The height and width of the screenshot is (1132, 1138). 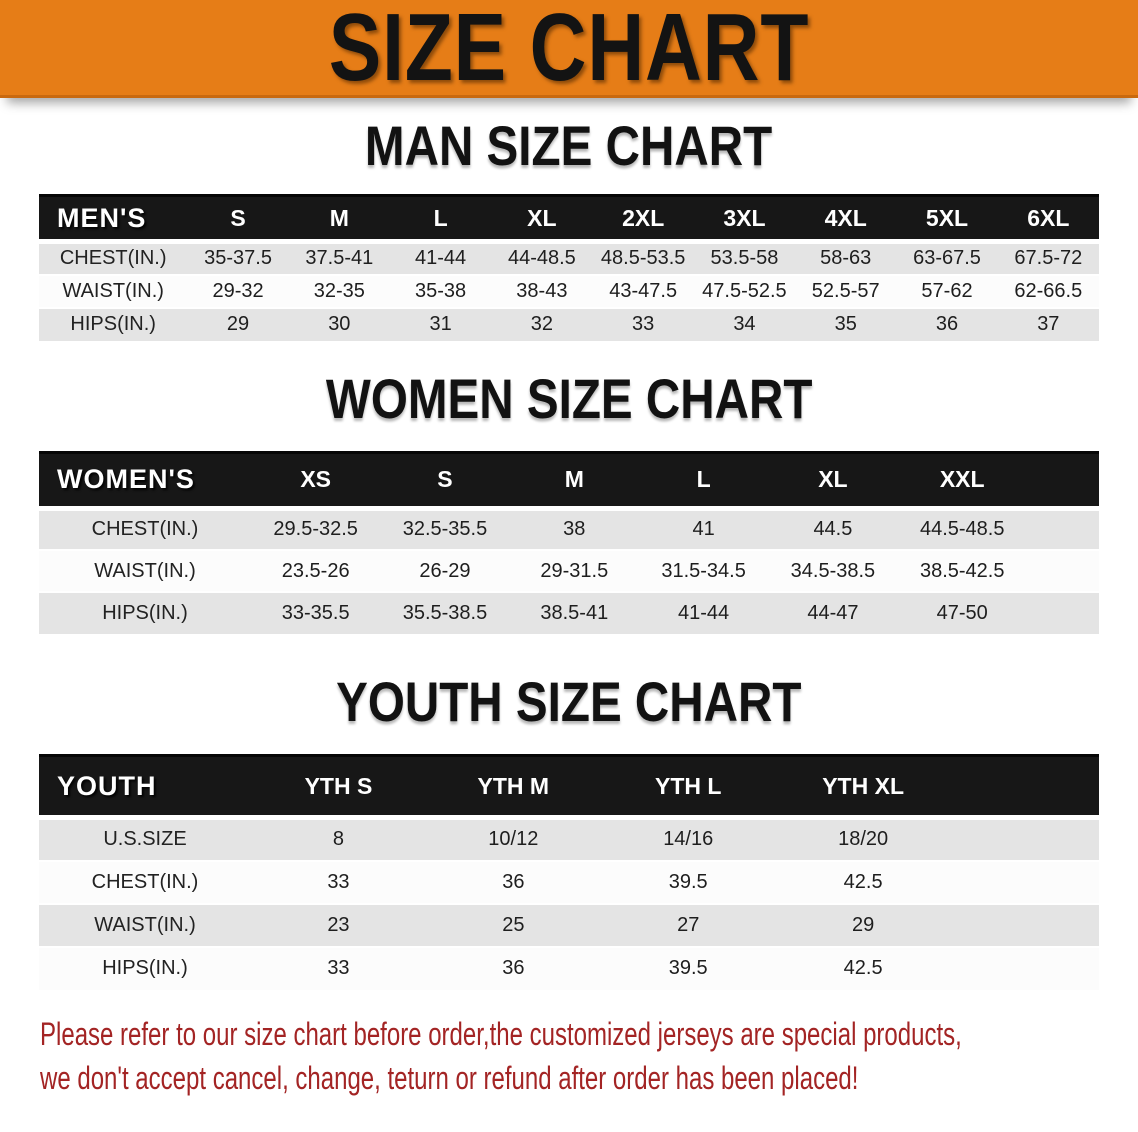 What do you see at coordinates (316, 612) in the screenshot?
I see `measurement-value: 33-35.5` at bounding box center [316, 612].